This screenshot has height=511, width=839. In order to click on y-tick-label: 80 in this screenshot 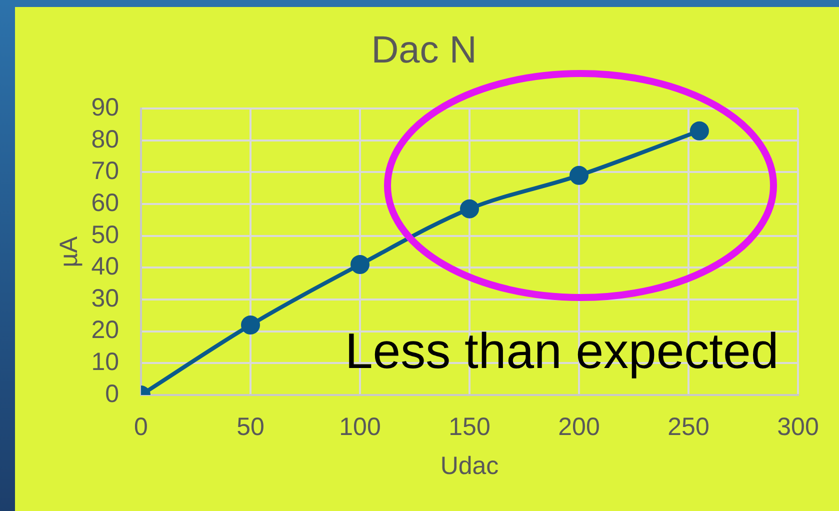, I will do `click(105, 139)`.